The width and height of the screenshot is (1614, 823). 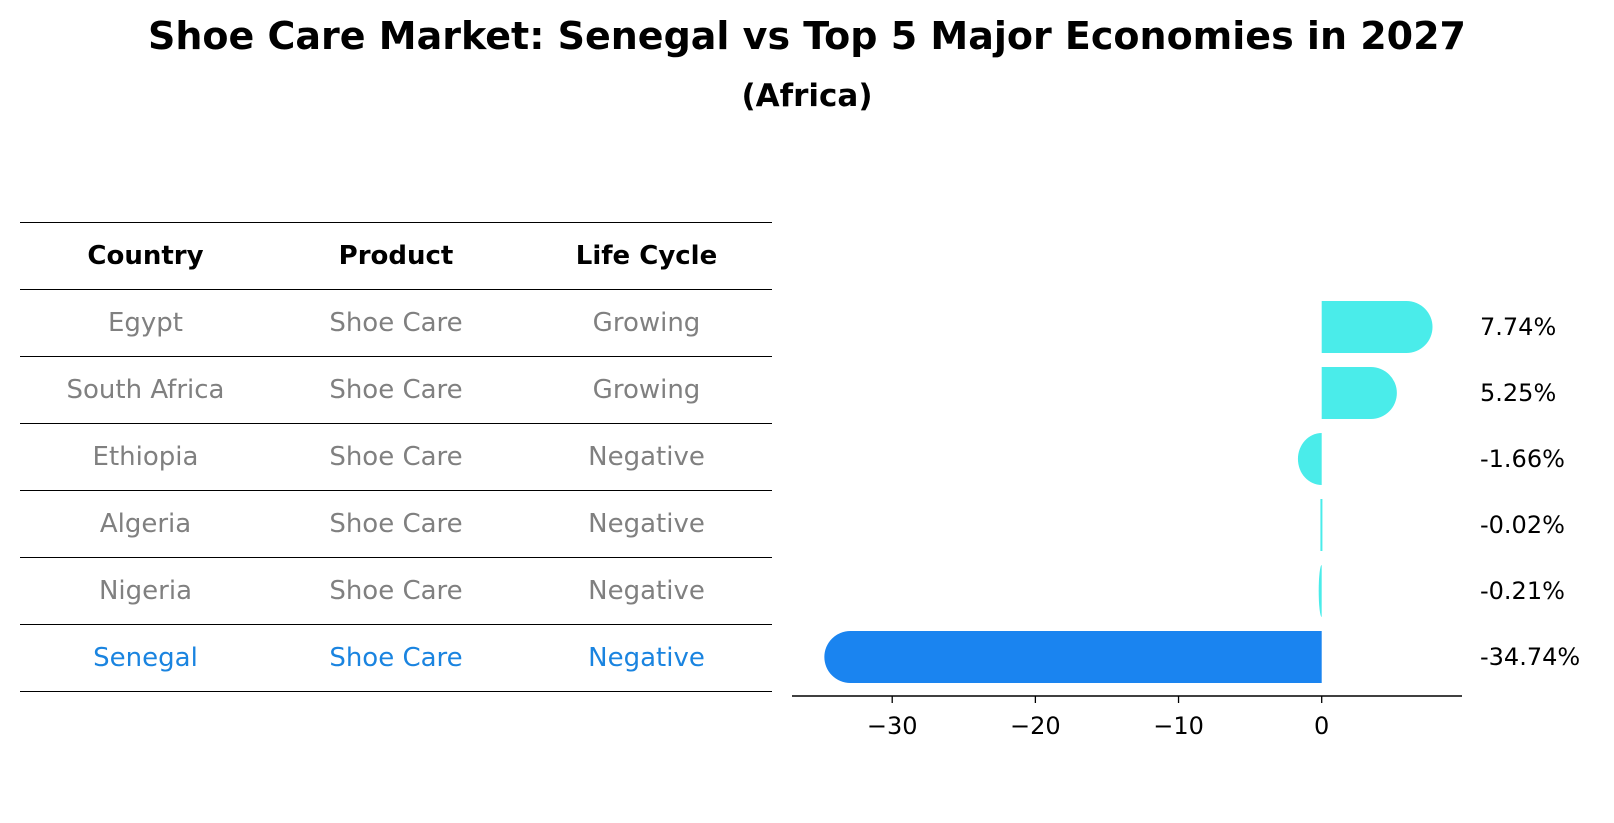 I want to click on bar-senegal, so click(x=1073, y=657).